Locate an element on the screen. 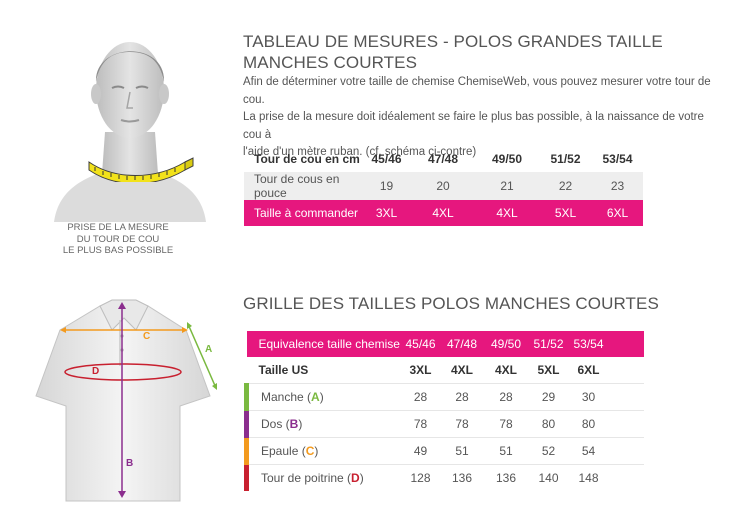 This screenshot has width=744, height=520. table-row: Dos (B) 78 78 78 80 80 is located at coordinates (444, 424).